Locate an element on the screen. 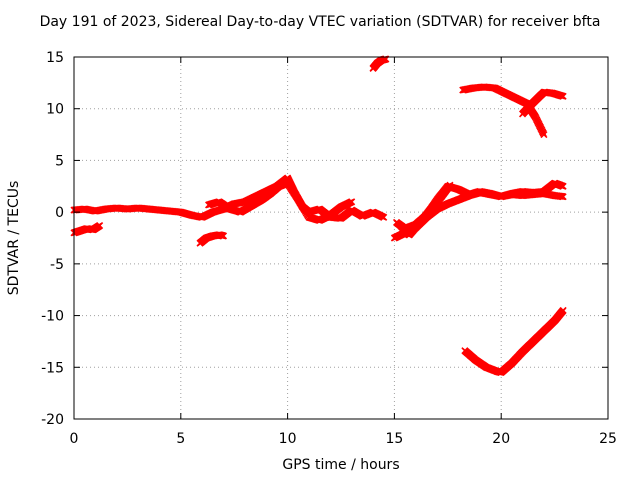 This screenshot has height=480, width=640. x-tick-label: 15 is located at coordinates (394, 439).